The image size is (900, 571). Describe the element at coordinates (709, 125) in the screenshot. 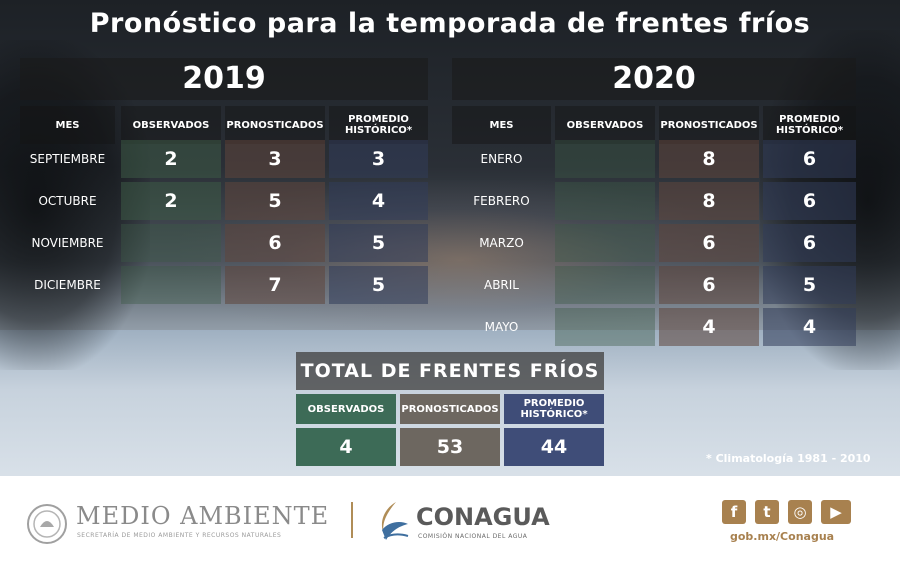

I see `header-pronosticados-2020: PRONOSTICADOS` at that location.